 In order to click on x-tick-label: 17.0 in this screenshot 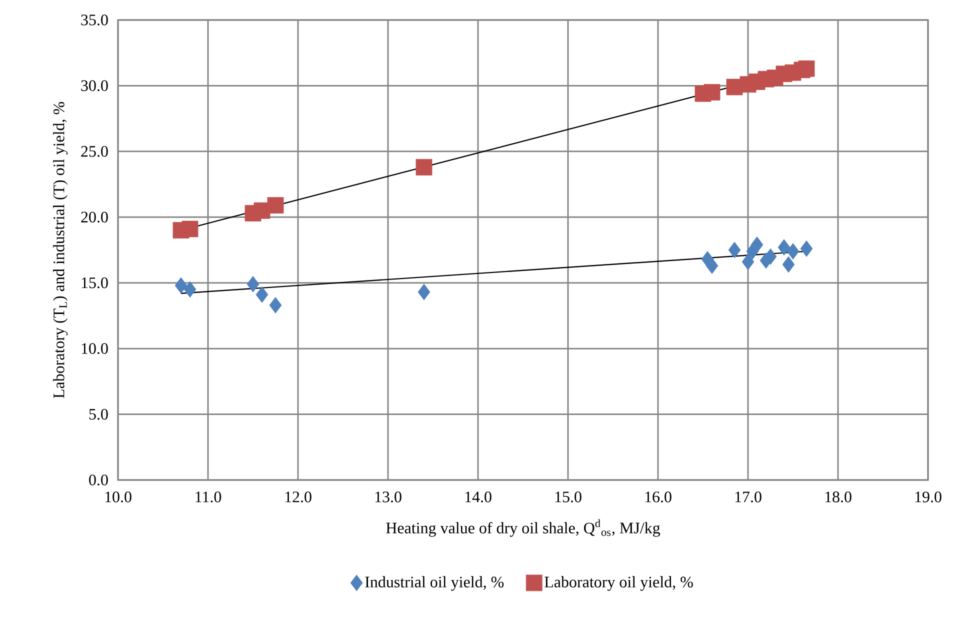, I will do `click(748, 497)`.